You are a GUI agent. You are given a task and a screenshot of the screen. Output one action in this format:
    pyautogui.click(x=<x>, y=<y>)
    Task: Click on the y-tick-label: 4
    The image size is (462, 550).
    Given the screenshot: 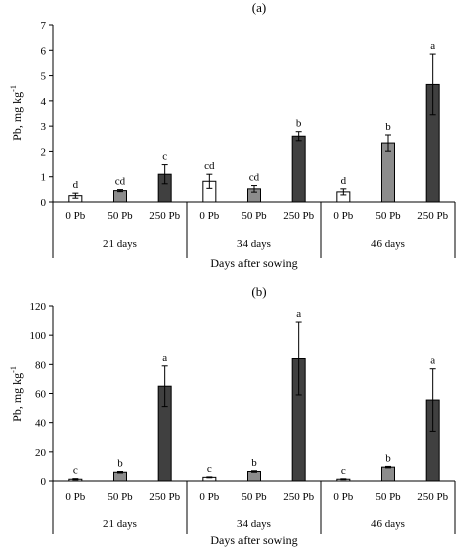 What is the action you would take?
    pyautogui.click(x=44, y=102)
    